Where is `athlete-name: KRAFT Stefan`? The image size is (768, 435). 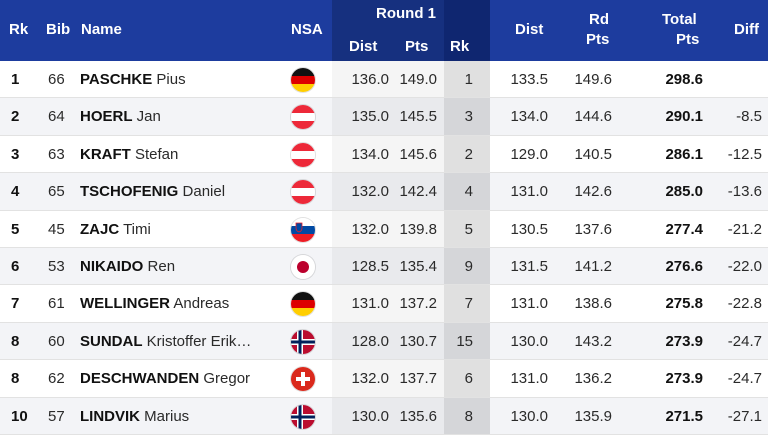
athlete-name: KRAFT Stefan is located at coordinates (178, 154).